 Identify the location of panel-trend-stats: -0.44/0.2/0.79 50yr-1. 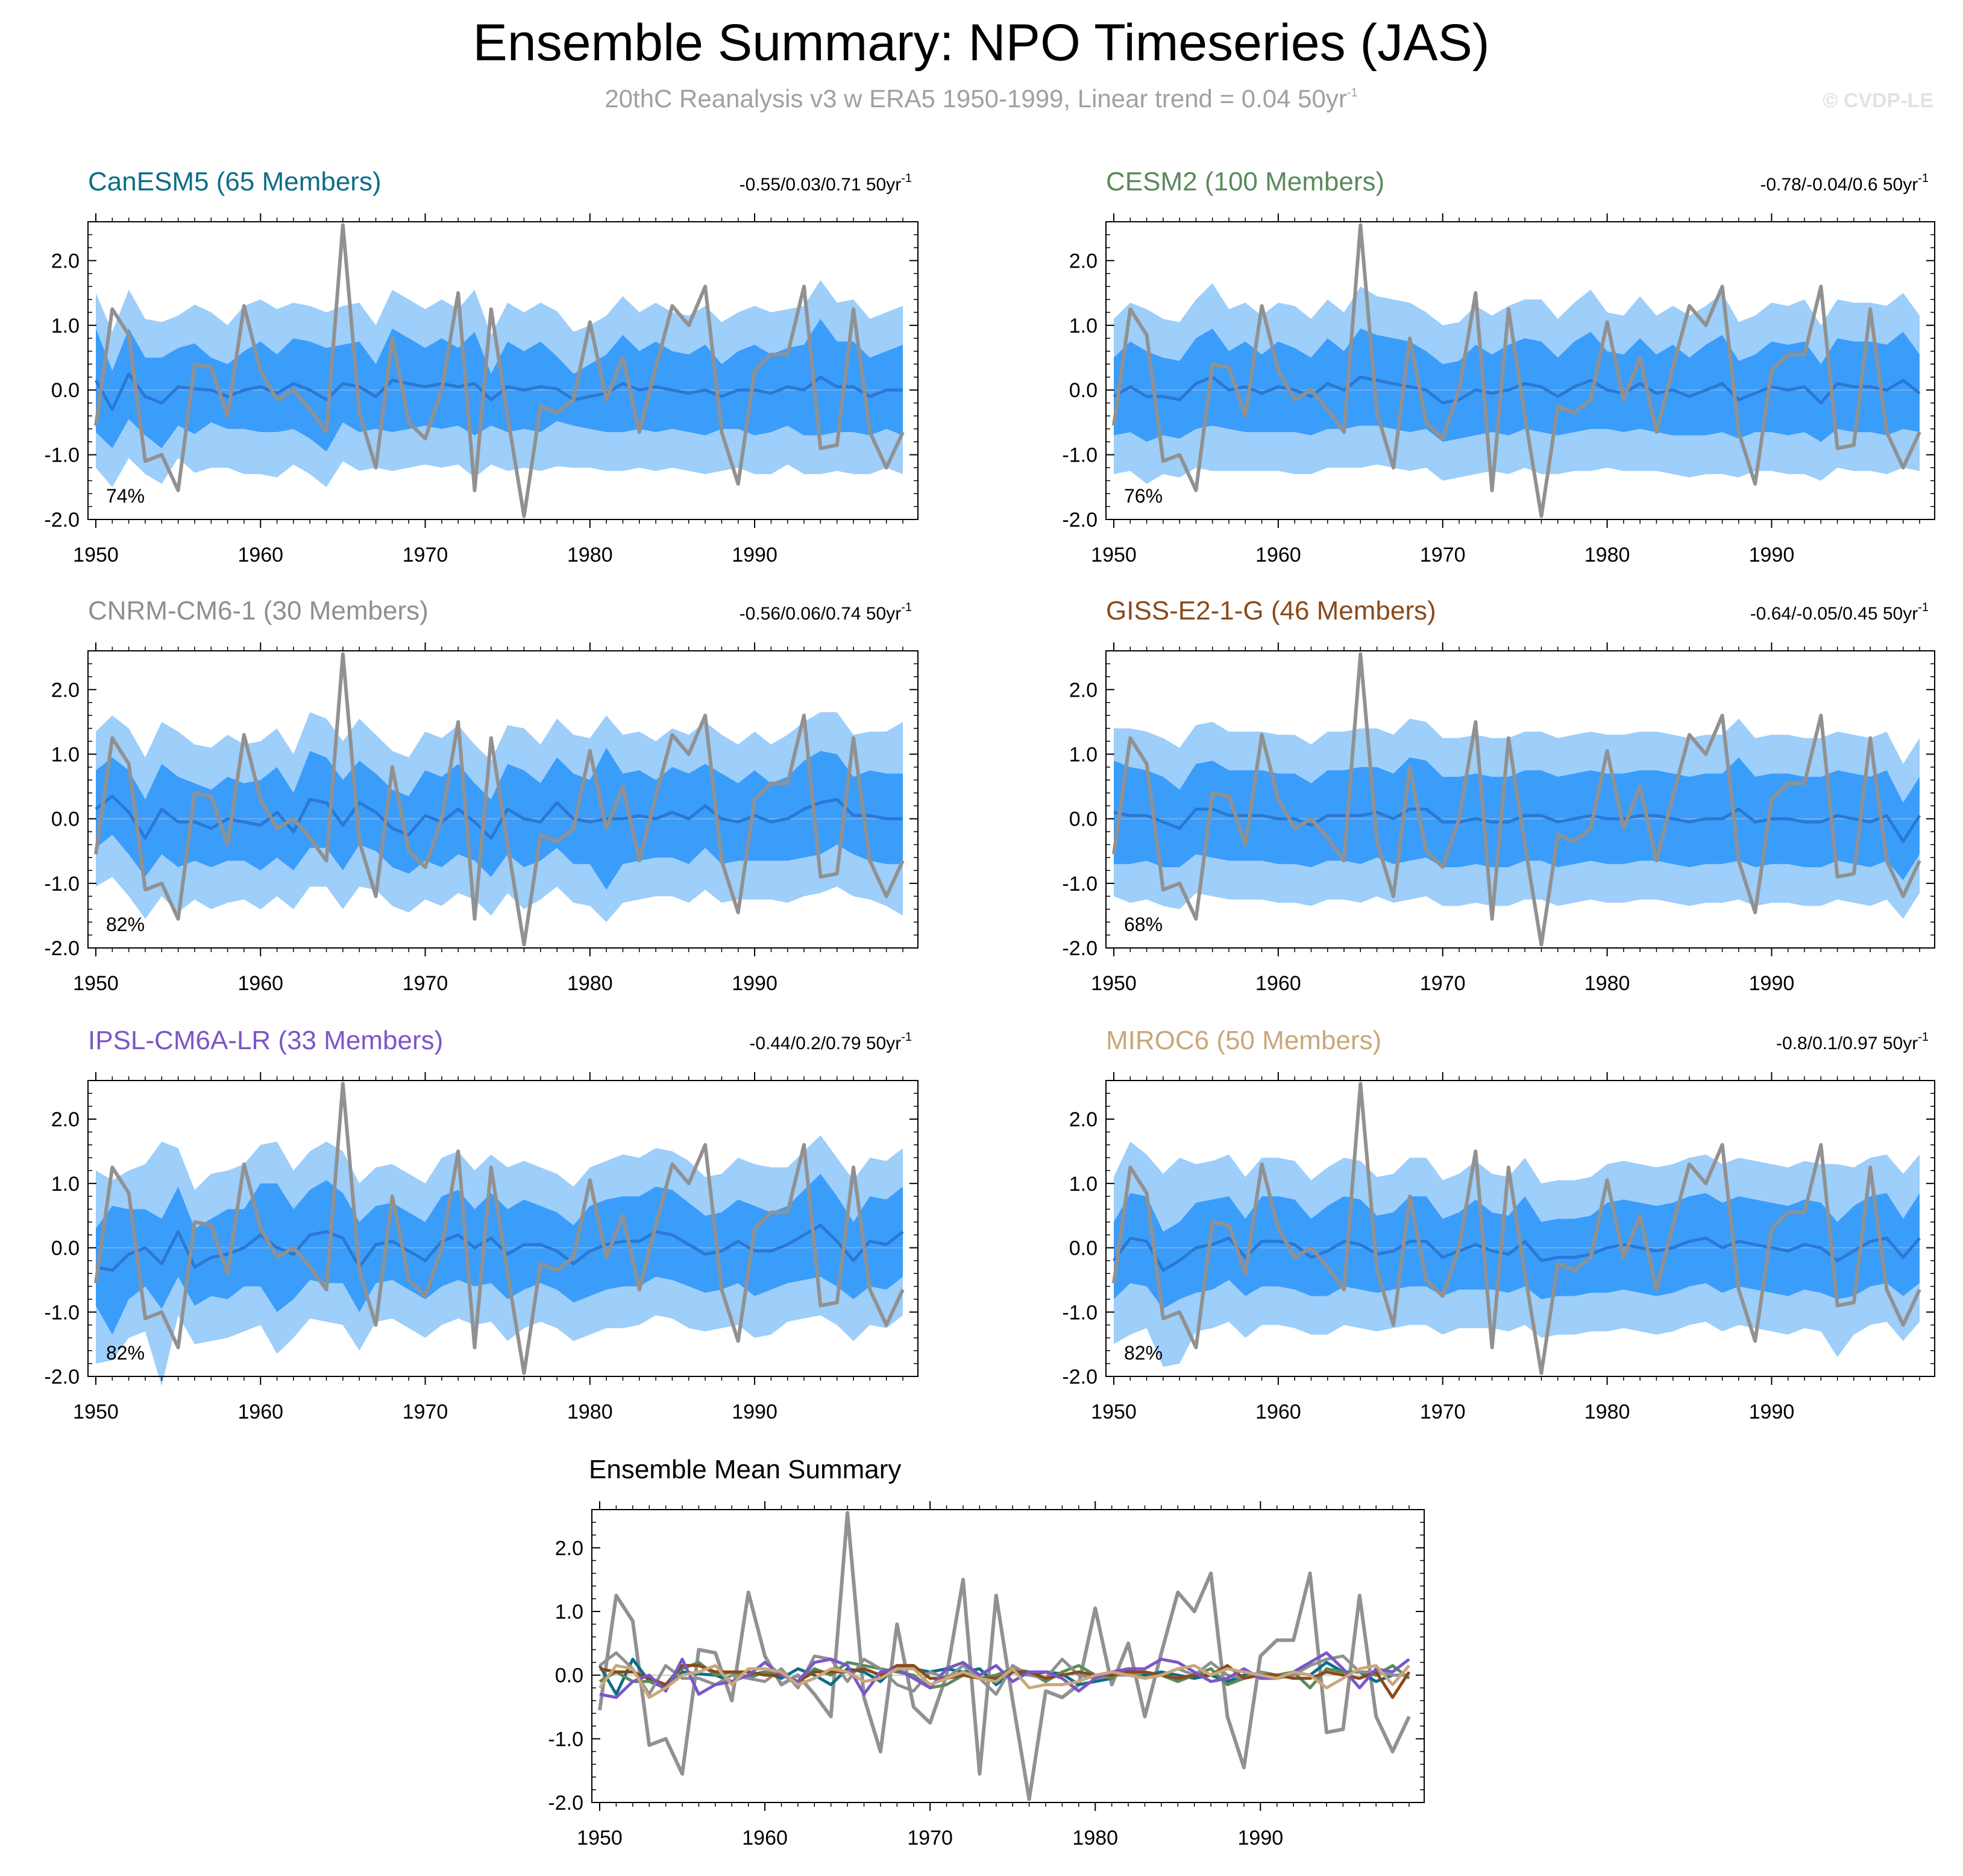
(830, 1042).